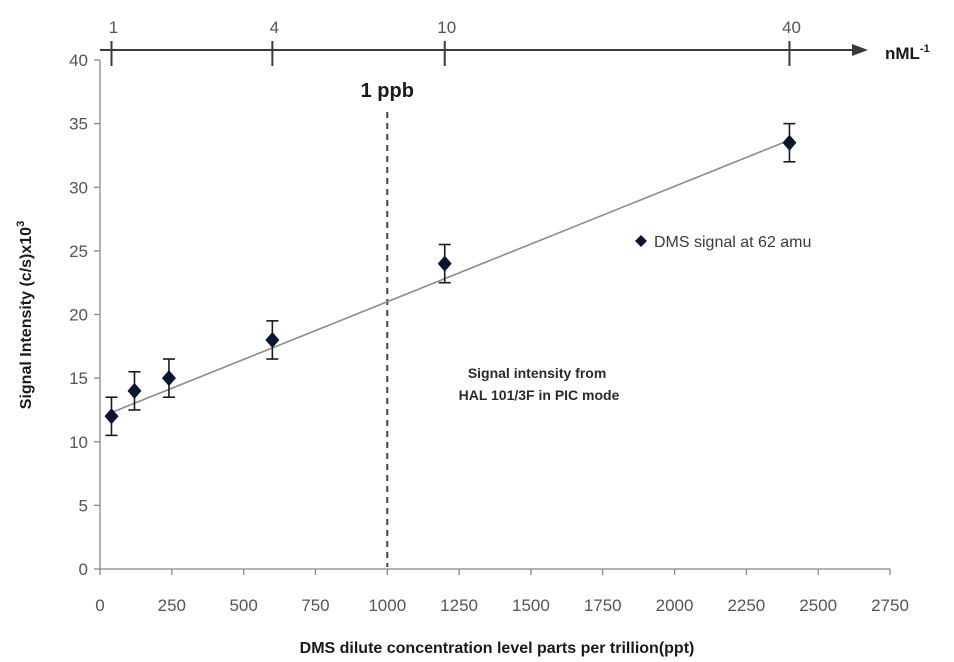  What do you see at coordinates (78, 187) in the screenshot?
I see `y-tick-label: 30` at bounding box center [78, 187].